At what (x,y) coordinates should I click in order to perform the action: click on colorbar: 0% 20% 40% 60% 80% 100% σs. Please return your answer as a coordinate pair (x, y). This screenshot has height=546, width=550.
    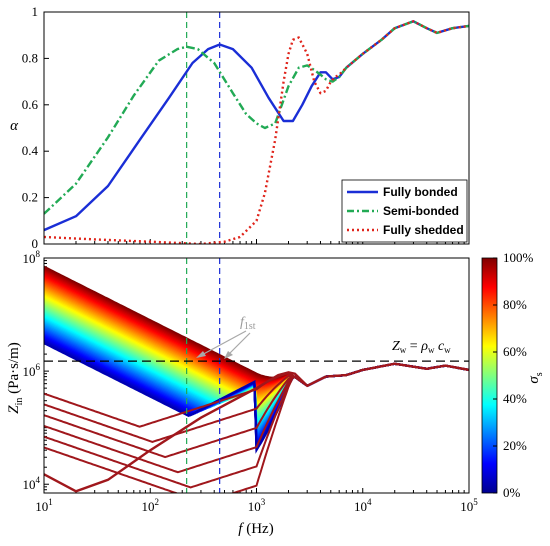
    Looking at the image, I should click on (513, 375).